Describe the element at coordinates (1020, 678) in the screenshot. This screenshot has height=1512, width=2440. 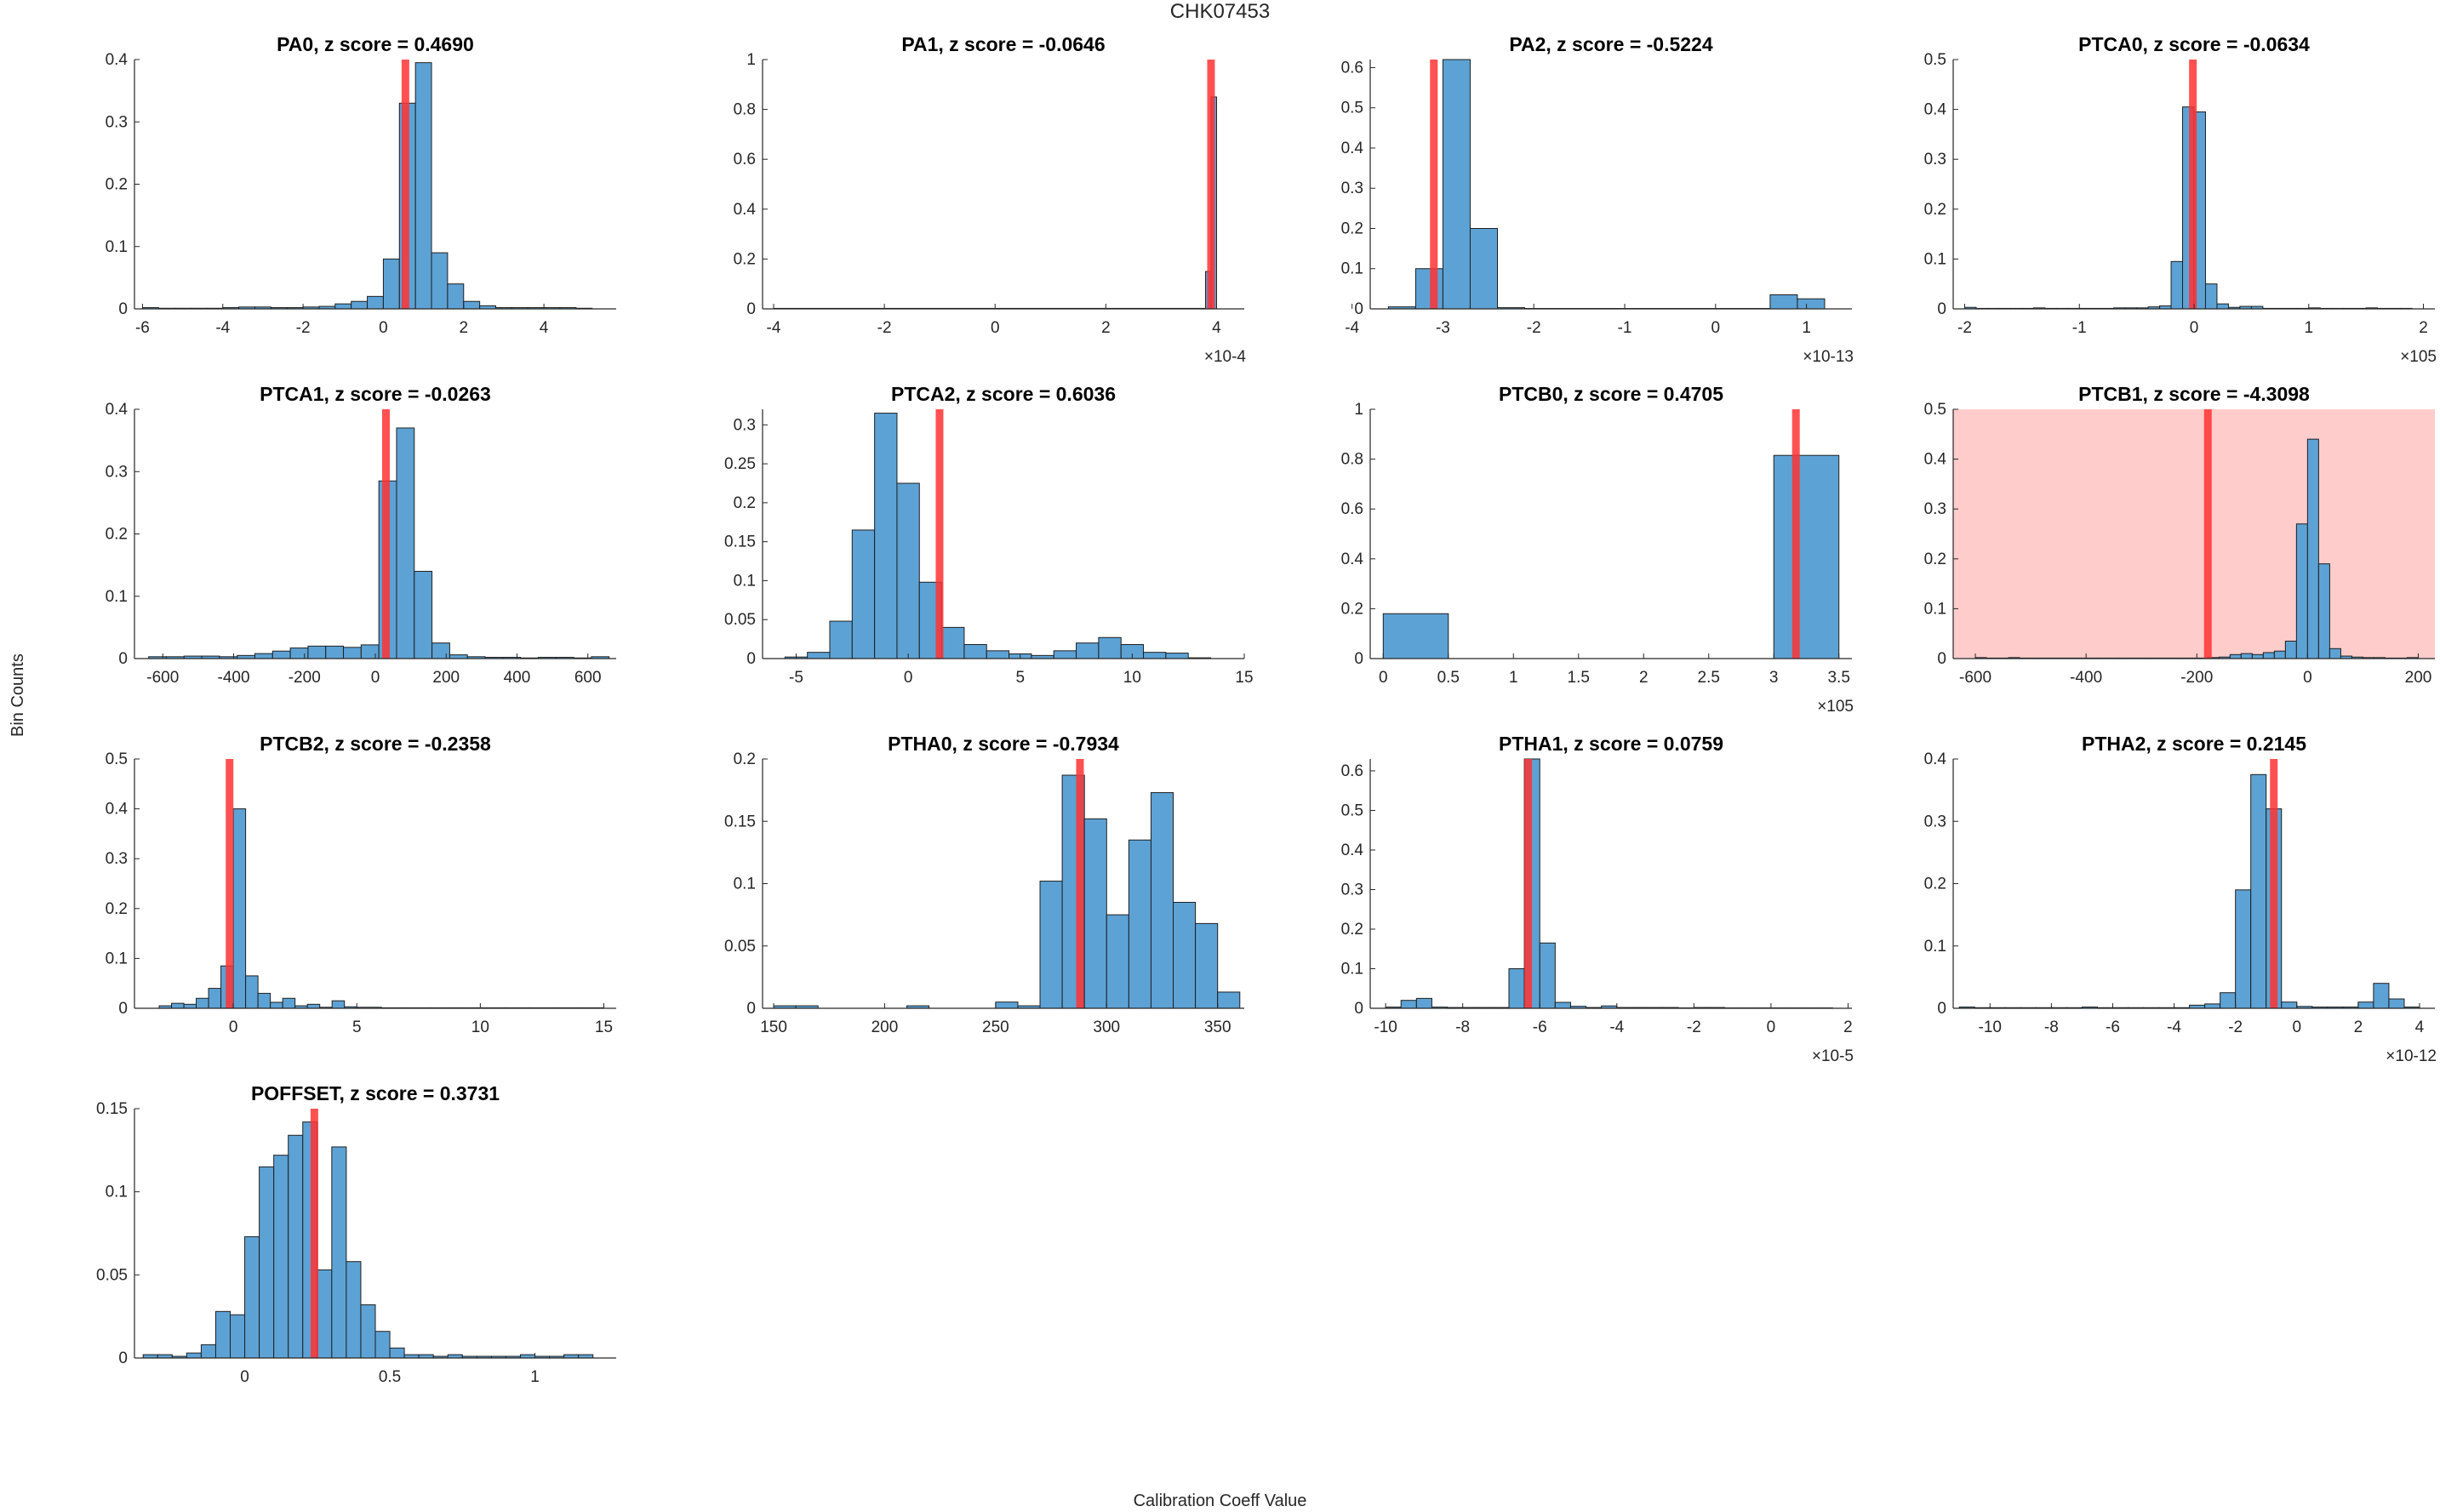
I see `x-tick-label: 5` at that location.